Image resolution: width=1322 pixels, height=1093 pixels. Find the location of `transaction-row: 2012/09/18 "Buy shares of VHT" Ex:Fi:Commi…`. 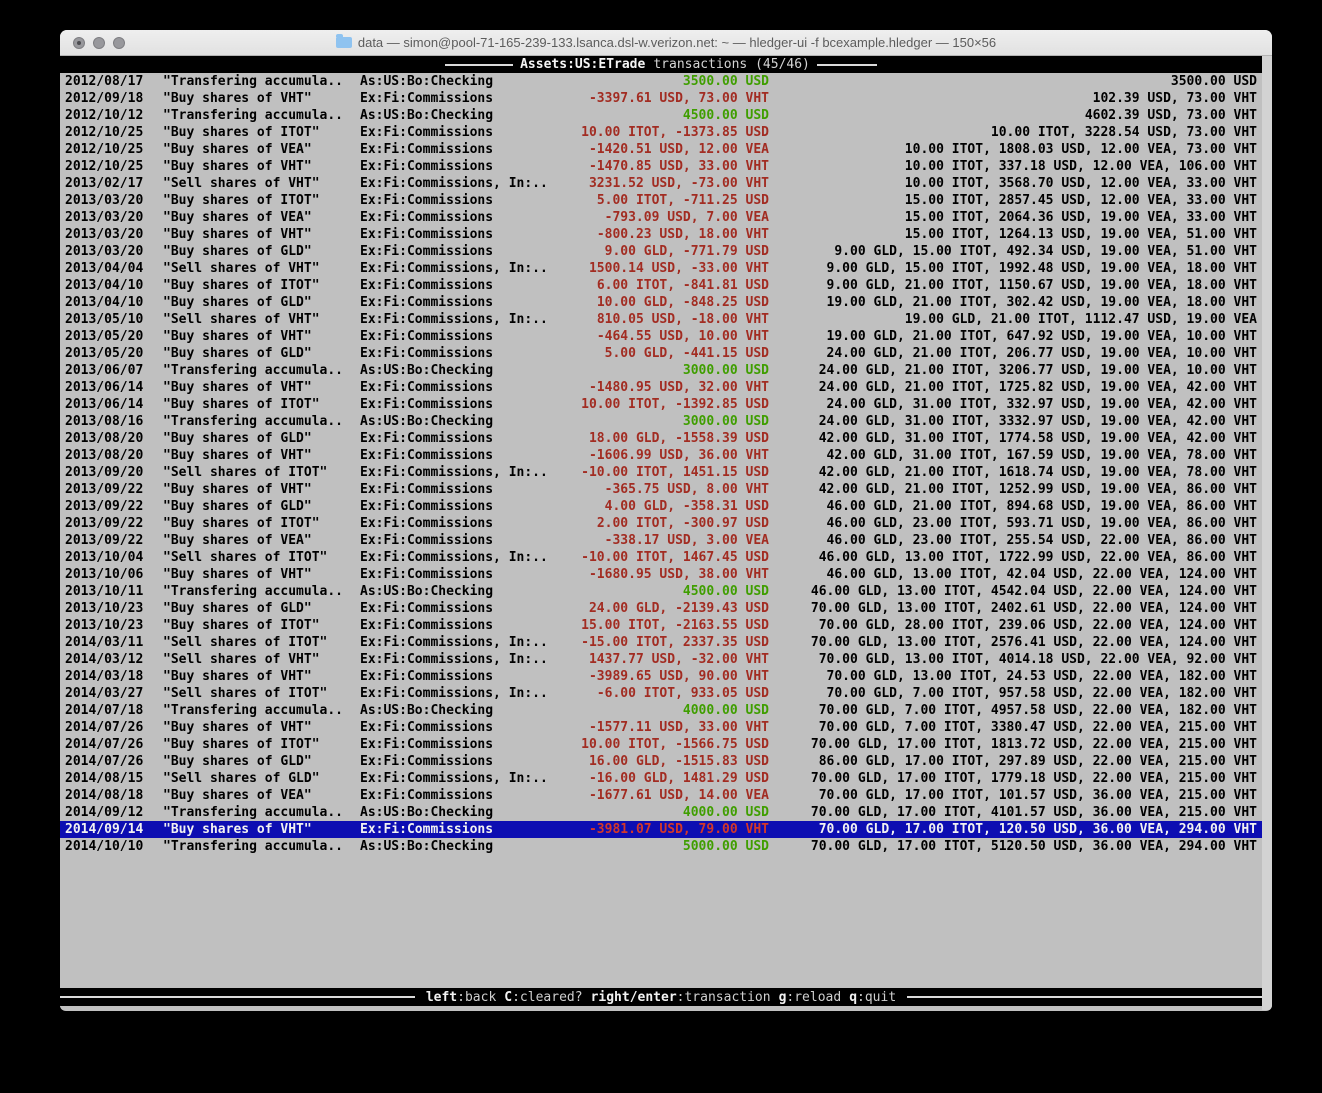

transaction-row: 2012/09/18 "Buy shares of VHT" Ex:Fi:Commi… is located at coordinates (661, 98).